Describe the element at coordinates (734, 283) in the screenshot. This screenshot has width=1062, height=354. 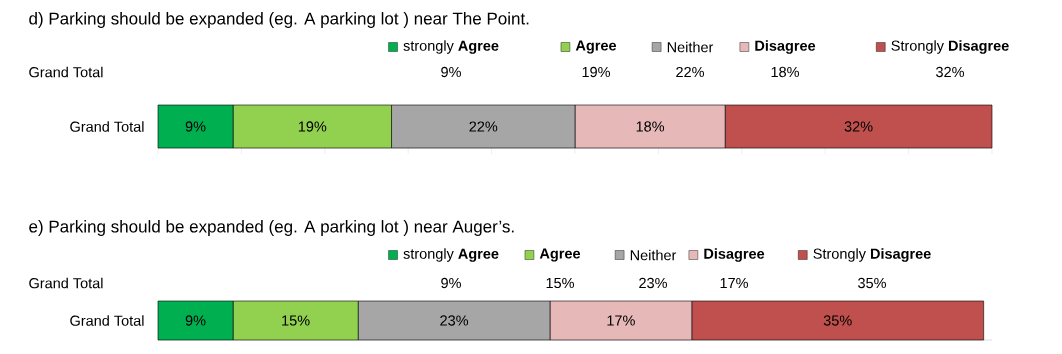
I see `text: 17%` at that location.